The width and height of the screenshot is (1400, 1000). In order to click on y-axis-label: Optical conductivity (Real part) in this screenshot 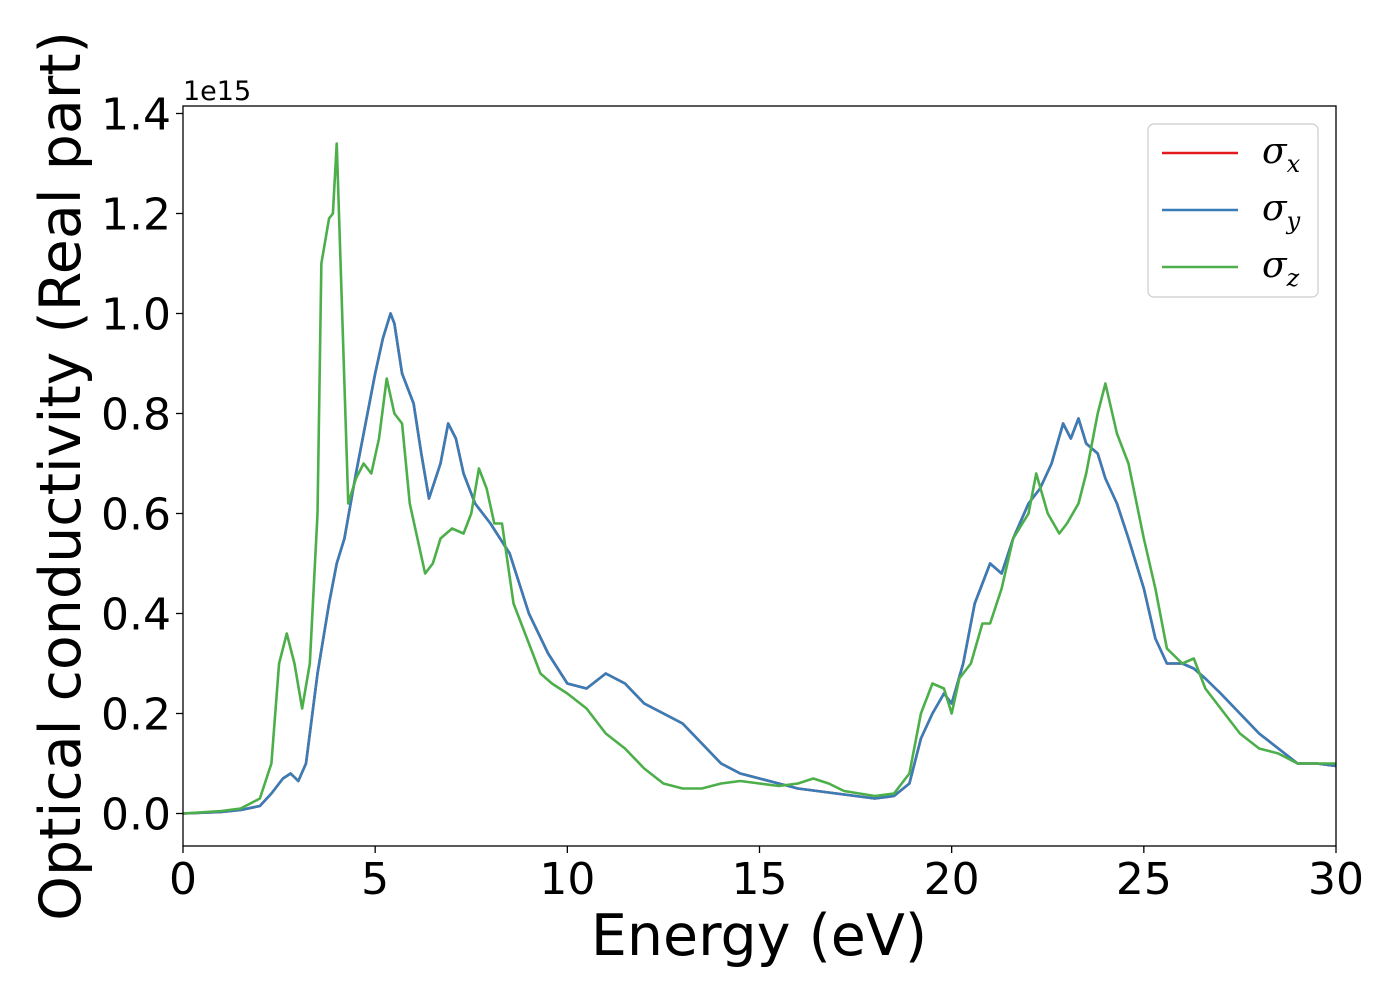, I will do `click(61, 476)`.